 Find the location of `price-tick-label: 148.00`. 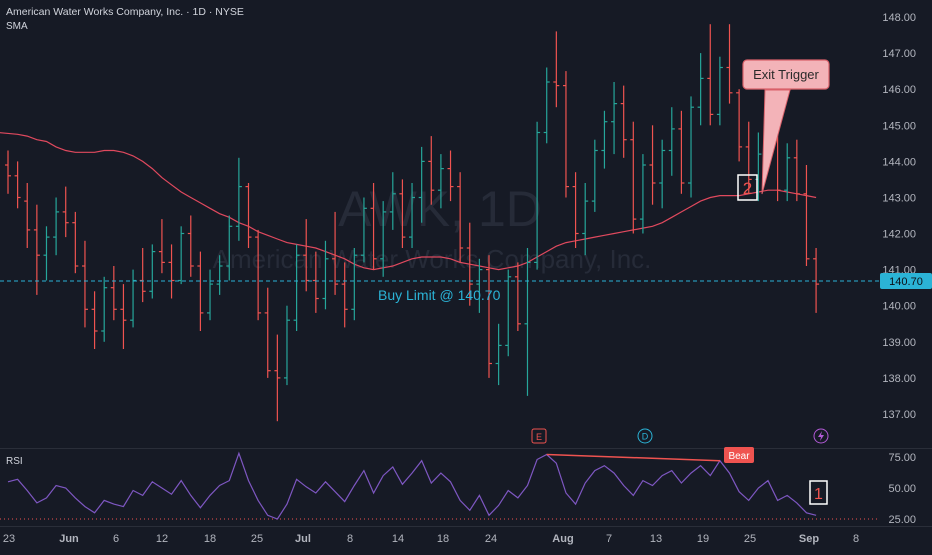

price-tick-label: 148.00 is located at coordinates (899, 18).